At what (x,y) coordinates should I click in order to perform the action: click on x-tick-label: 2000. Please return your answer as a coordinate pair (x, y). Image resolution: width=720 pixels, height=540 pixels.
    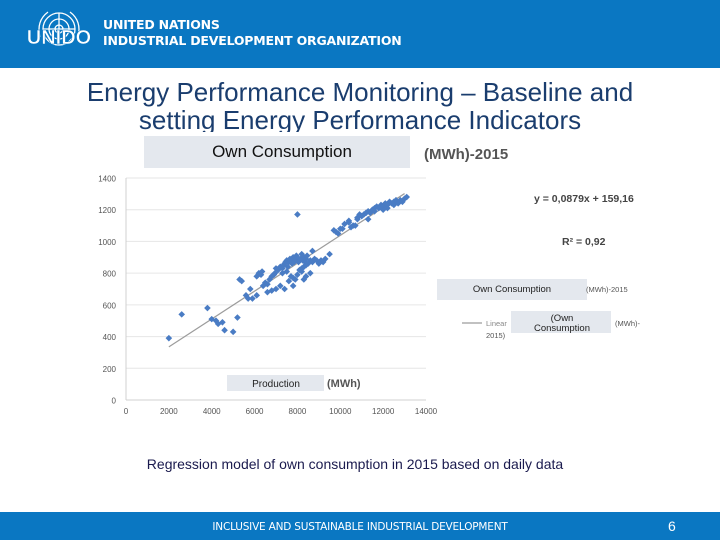
    Looking at the image, I should click on (169, 411).